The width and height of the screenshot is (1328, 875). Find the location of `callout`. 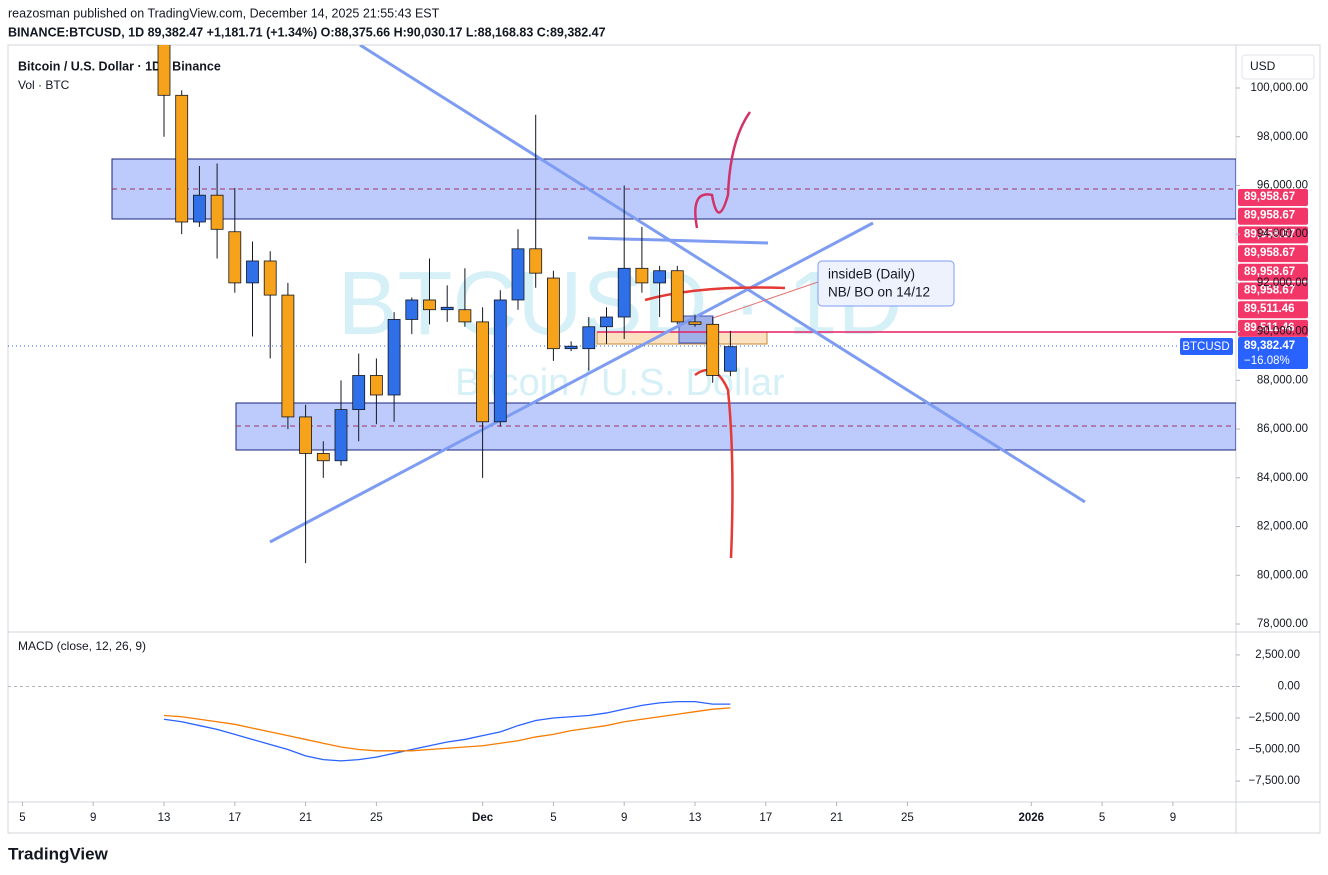

callout is located at coordinates (886, 283).